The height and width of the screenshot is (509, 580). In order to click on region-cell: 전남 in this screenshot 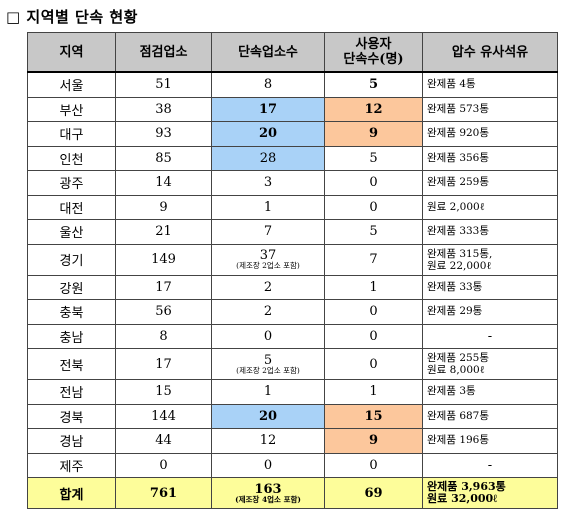, I will do `click(71, 392)`.